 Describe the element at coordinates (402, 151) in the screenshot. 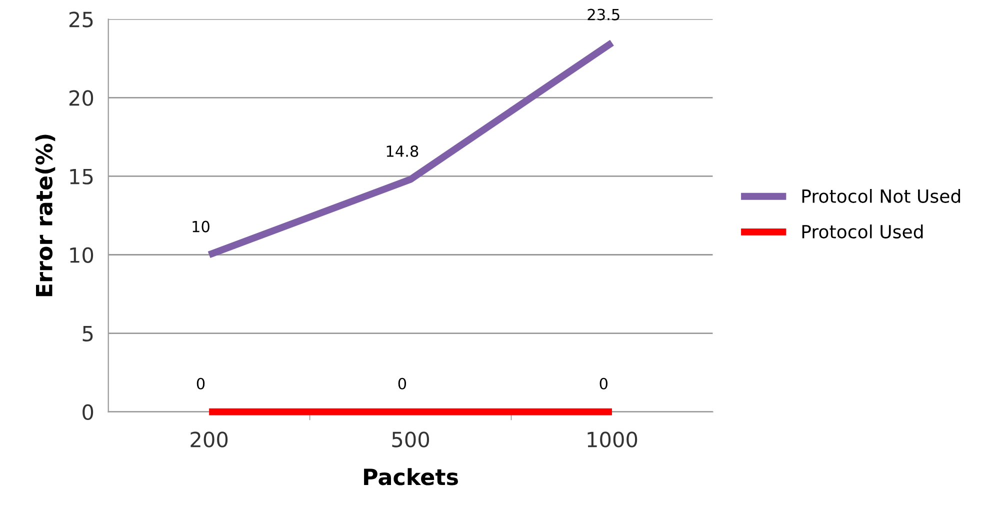

I see `data-label: 14.8` at that location.